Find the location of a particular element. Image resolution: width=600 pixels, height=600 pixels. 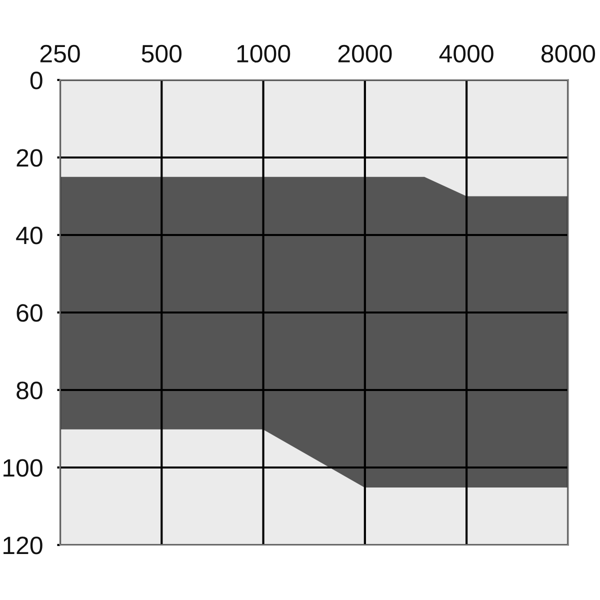

y-tick-label: 60 is located at coordinates (29, 313).